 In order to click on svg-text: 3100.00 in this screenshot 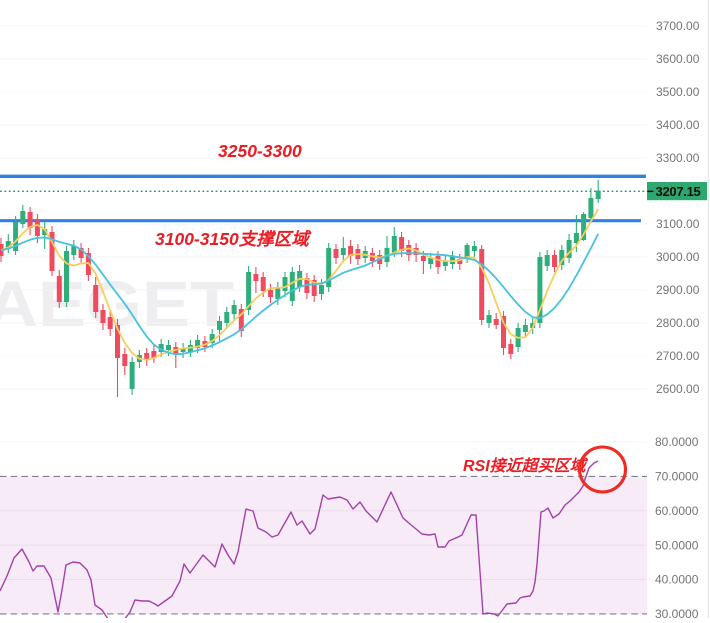, I will do `click(678, 224)`.